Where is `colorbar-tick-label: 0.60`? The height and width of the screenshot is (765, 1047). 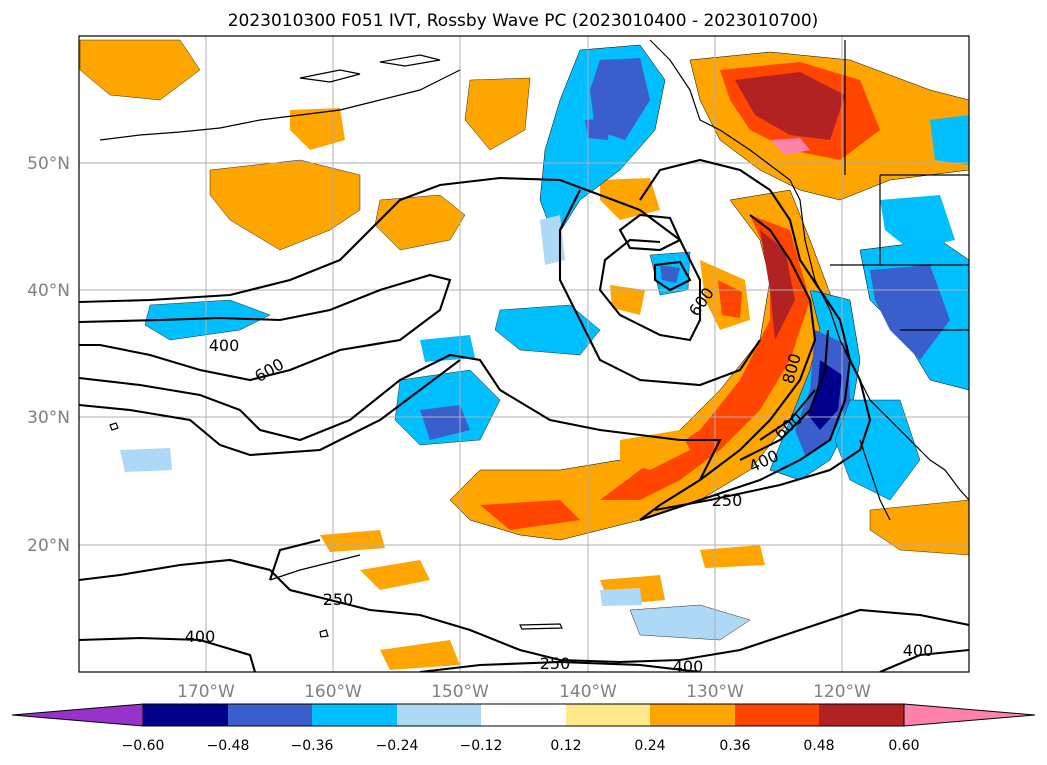 colorbar-tick-label: 0.60 is located at coordinates (903, 746).